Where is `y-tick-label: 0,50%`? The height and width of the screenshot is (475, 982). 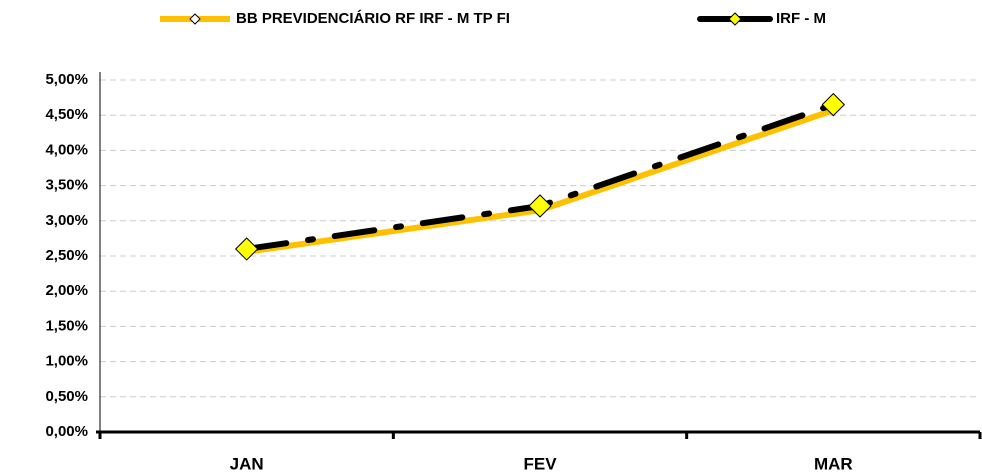
y-tick-label: 0,50% is located at coordinates (66, 396).